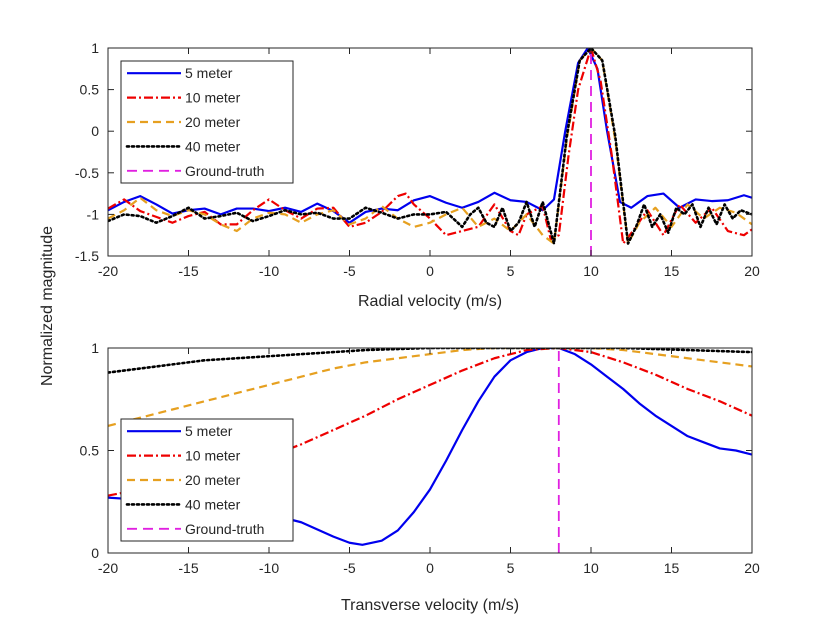 The width and height of the screenshot is (830, 632). Describe the element at coordinates (87, 256) in the screenshot. I see `y-tick-label: -1.5` at that location.